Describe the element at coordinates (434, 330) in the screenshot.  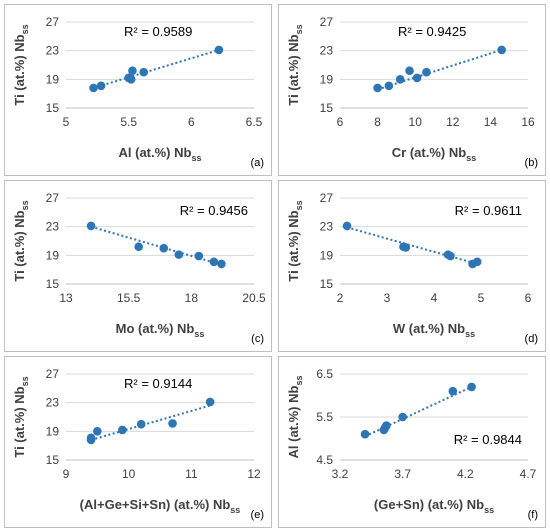
I see `x-axis-label: W (at.%) Nbss` at that location.